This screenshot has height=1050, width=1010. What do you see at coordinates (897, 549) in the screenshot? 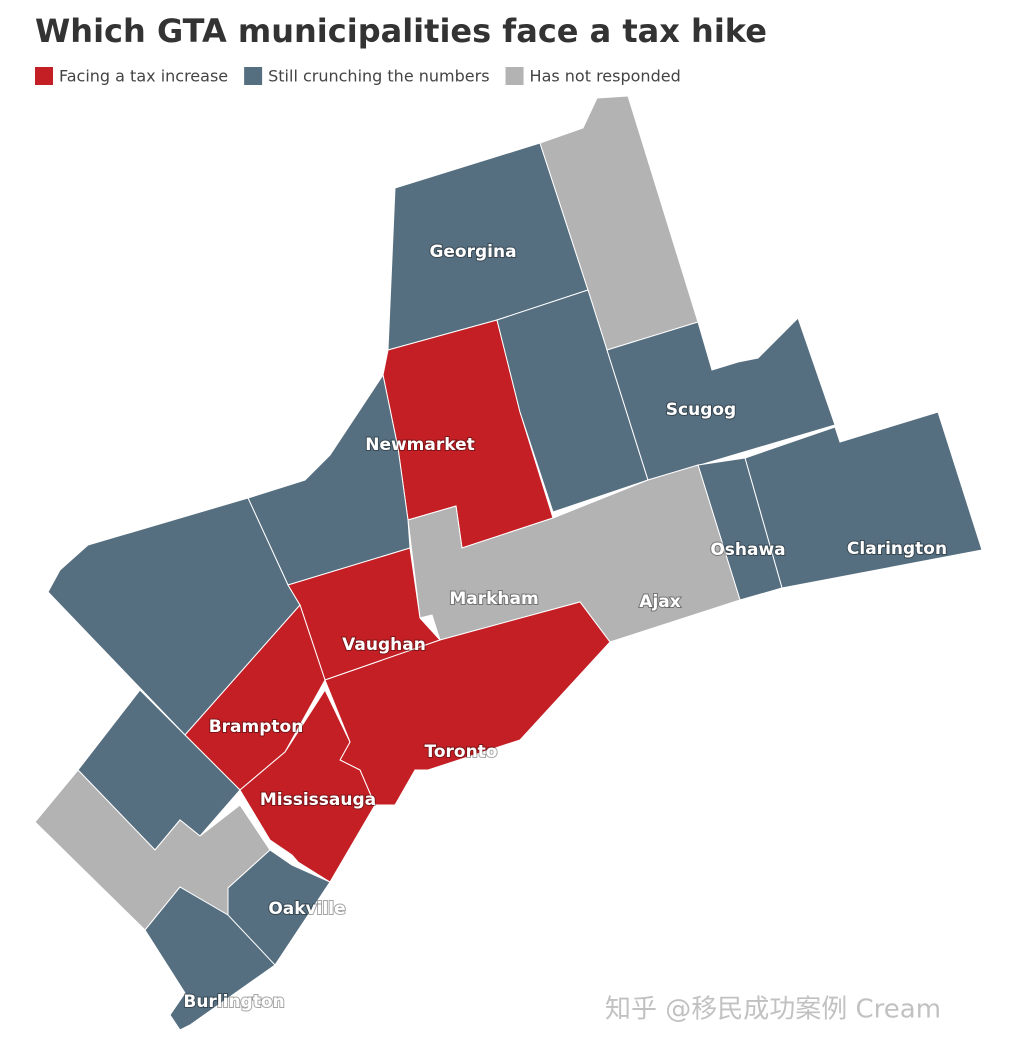
I see `region-label: Clarington` at bounding box center [897, 549].